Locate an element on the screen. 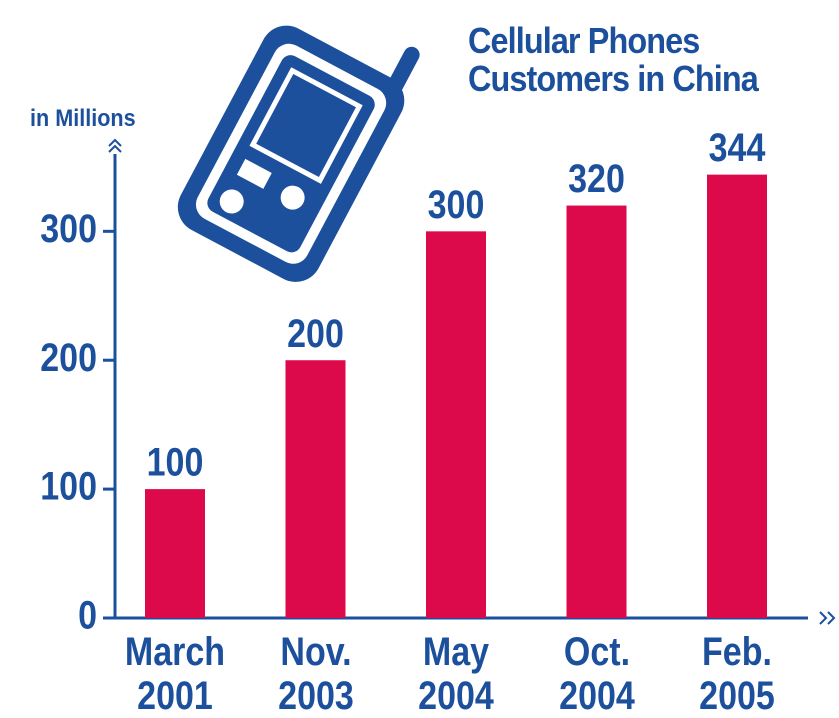 This screenshot has height=718, width=839. value-label: 320 is located at coordinates (596, 177).